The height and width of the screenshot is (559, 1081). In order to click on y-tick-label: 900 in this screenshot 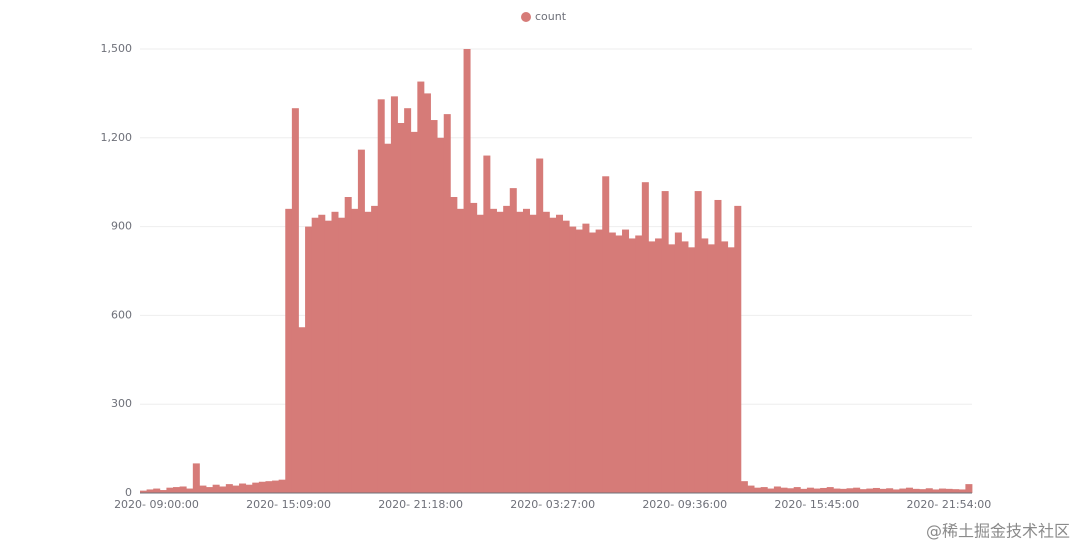, I will do `click(121, 226)`.